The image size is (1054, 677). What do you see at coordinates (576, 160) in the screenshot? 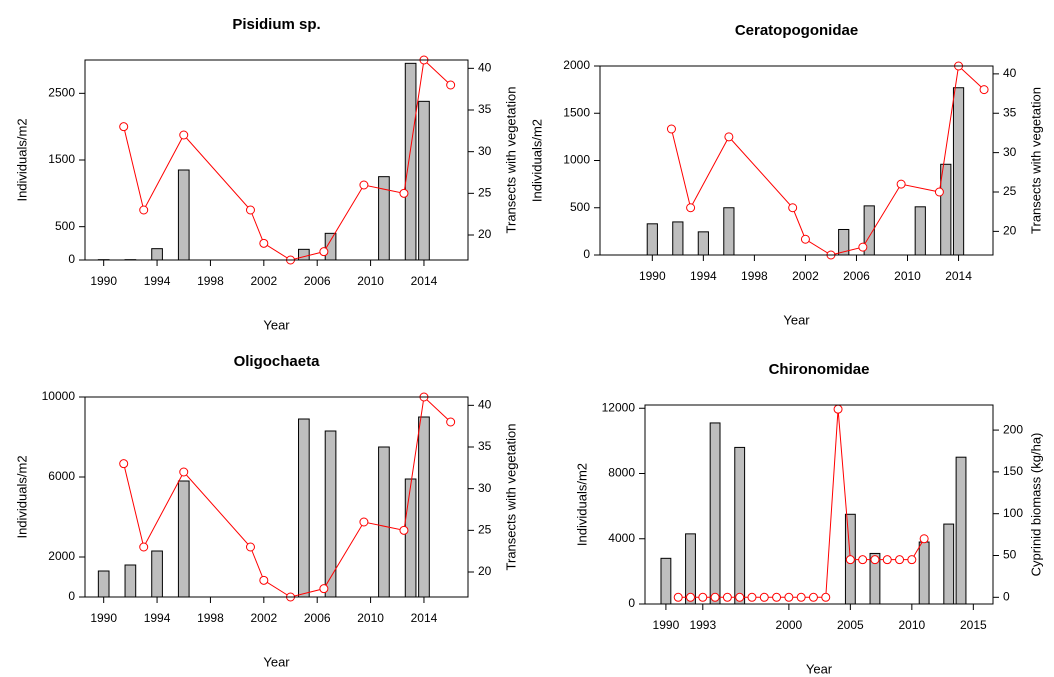
I see `y-tick-label: 1000` at bounding box center [576, 160].